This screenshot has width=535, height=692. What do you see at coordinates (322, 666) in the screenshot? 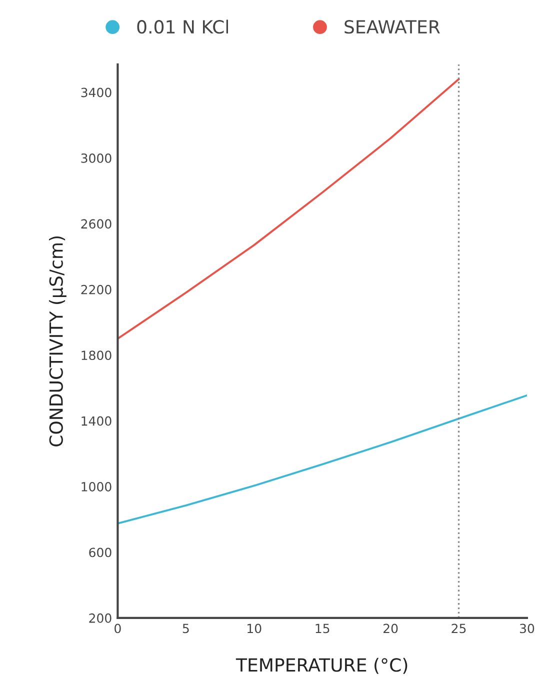
I see `x-axis-title: TEMPERATURE (°C)` at bounding box center [322, 666].